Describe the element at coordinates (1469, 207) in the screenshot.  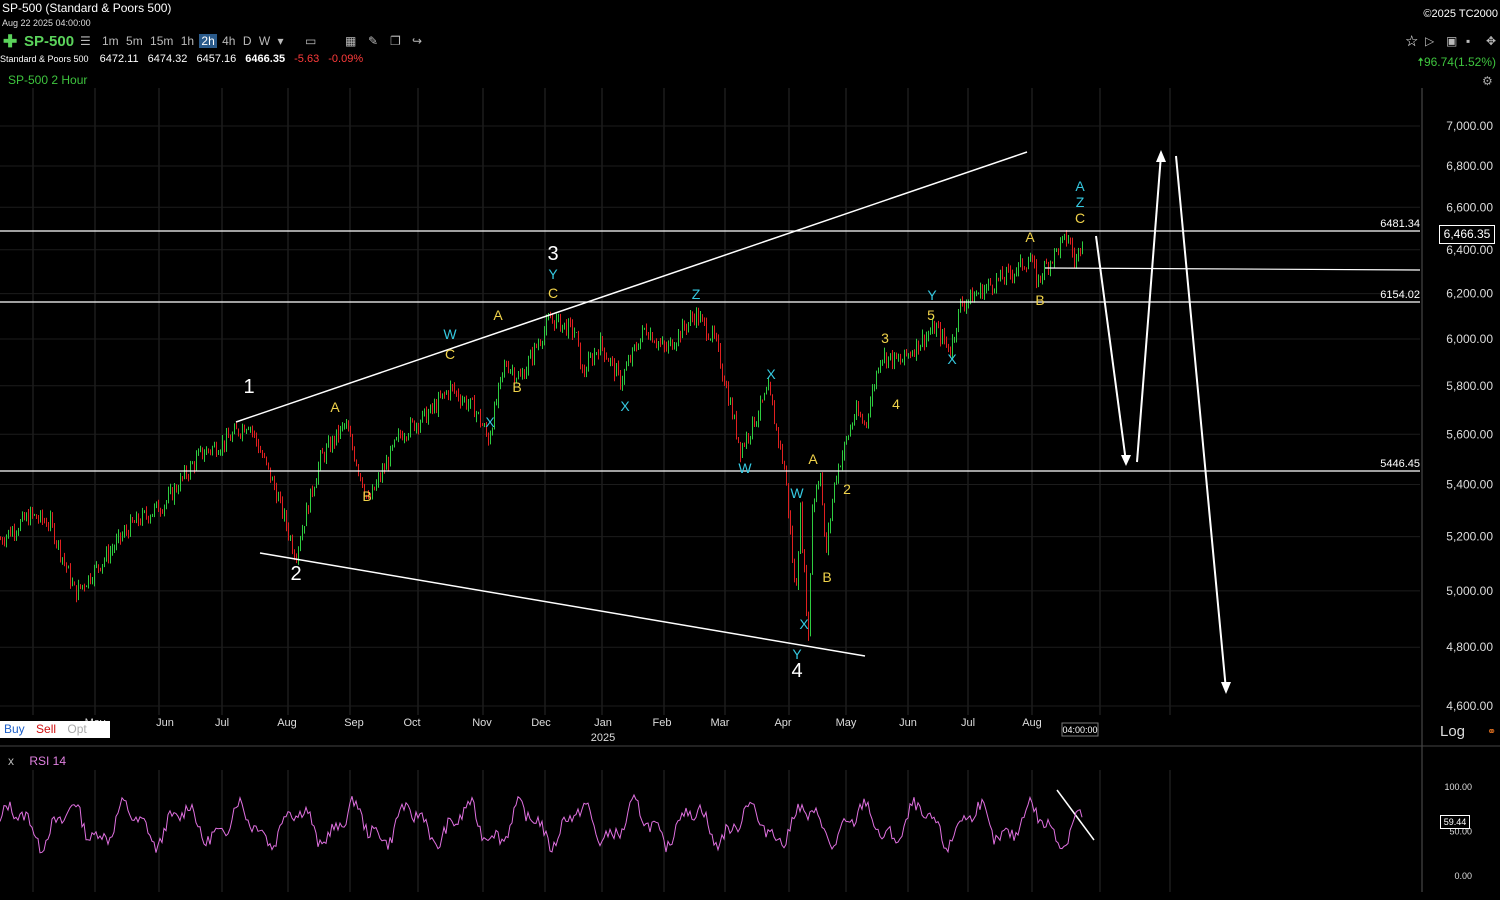
I see `price-tick-label: 6,600.00` at that location.